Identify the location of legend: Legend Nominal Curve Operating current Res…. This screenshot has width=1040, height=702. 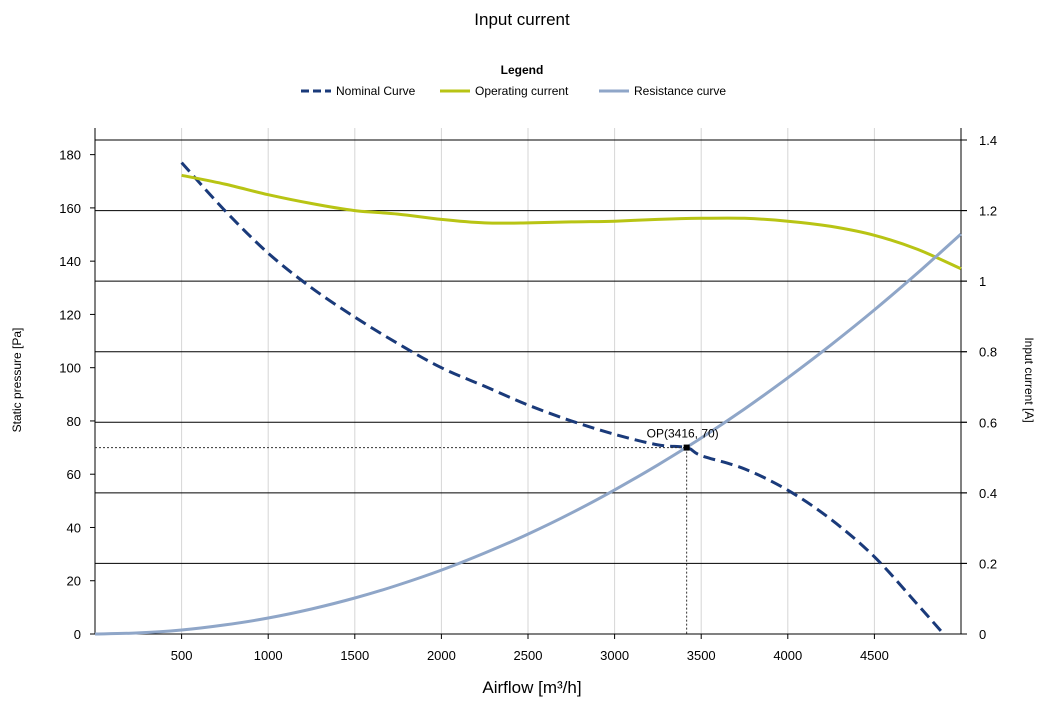
(513, 80).